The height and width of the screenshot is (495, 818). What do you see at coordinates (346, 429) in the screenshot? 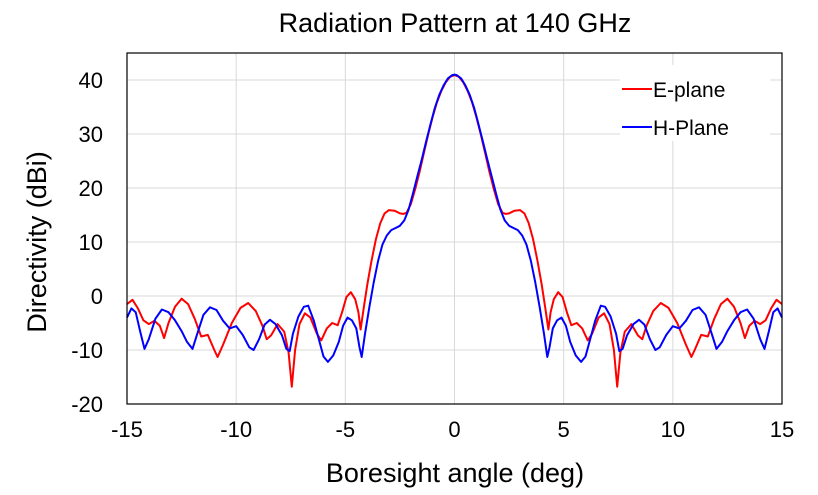
I see `x-tick-label: -5` at bounding box center [346, 429].